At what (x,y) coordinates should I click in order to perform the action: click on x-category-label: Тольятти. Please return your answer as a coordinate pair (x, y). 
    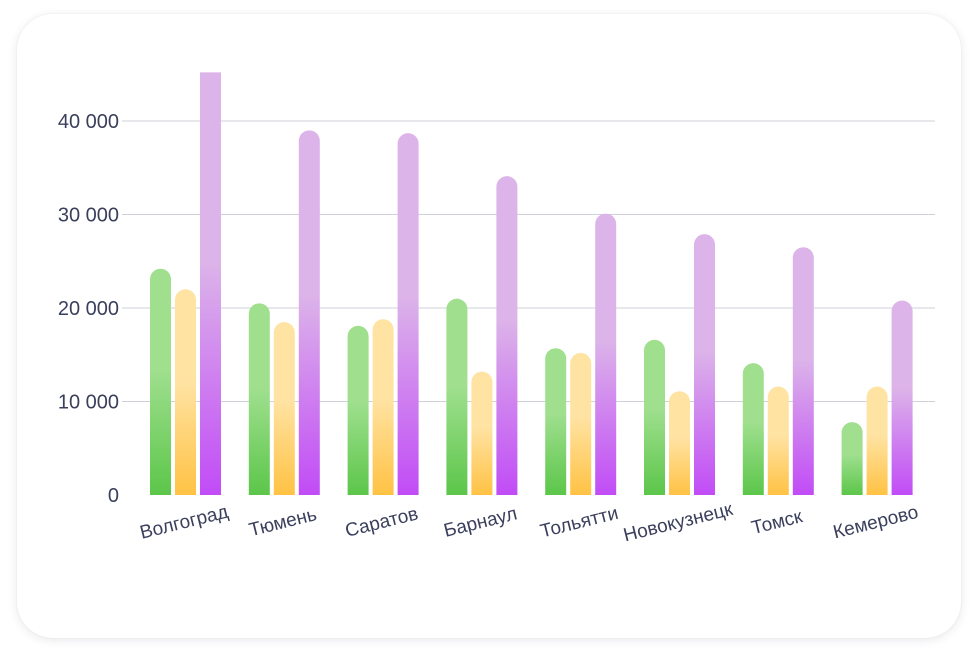
    Looking at the image, I should click on (579, 523).